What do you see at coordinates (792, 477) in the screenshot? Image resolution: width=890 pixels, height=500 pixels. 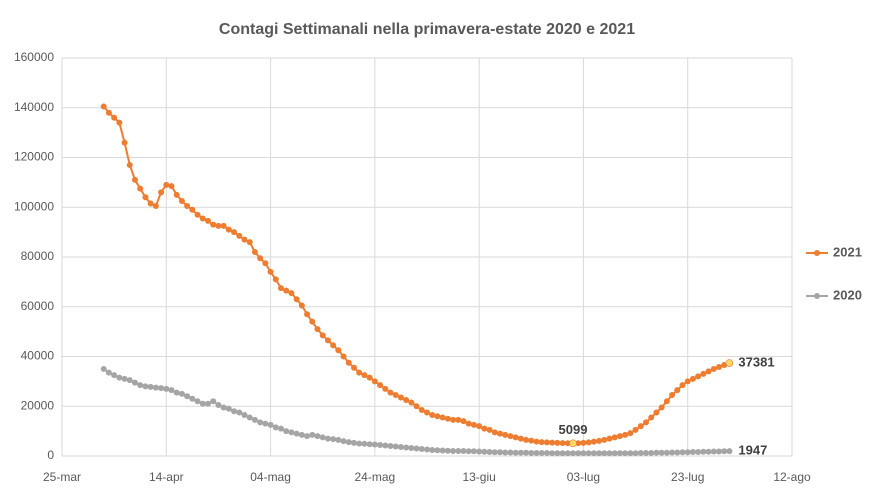 I see `x-tick-label: 12-ago` at bounding box center [792, 477].